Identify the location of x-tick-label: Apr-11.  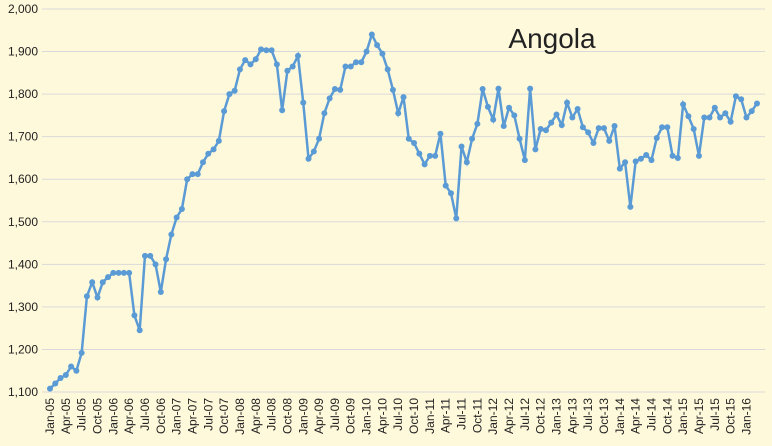
(446, 415).